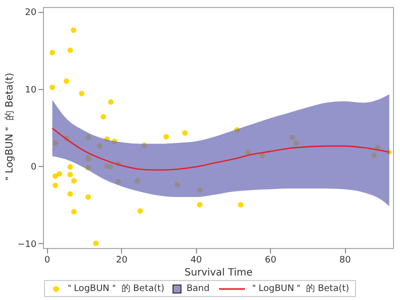  I want to click on x-tick-label: 80, so click(345, 261).